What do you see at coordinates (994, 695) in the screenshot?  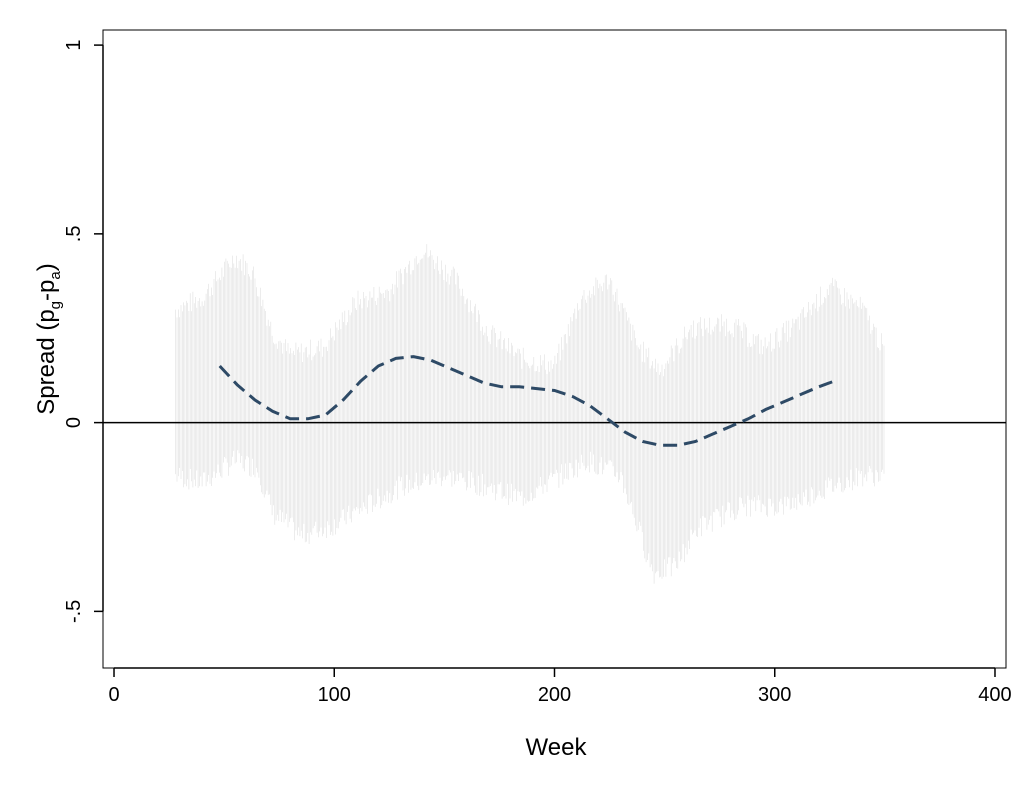 I see `x-tick-label: 400` at bounding box center [994, 695].